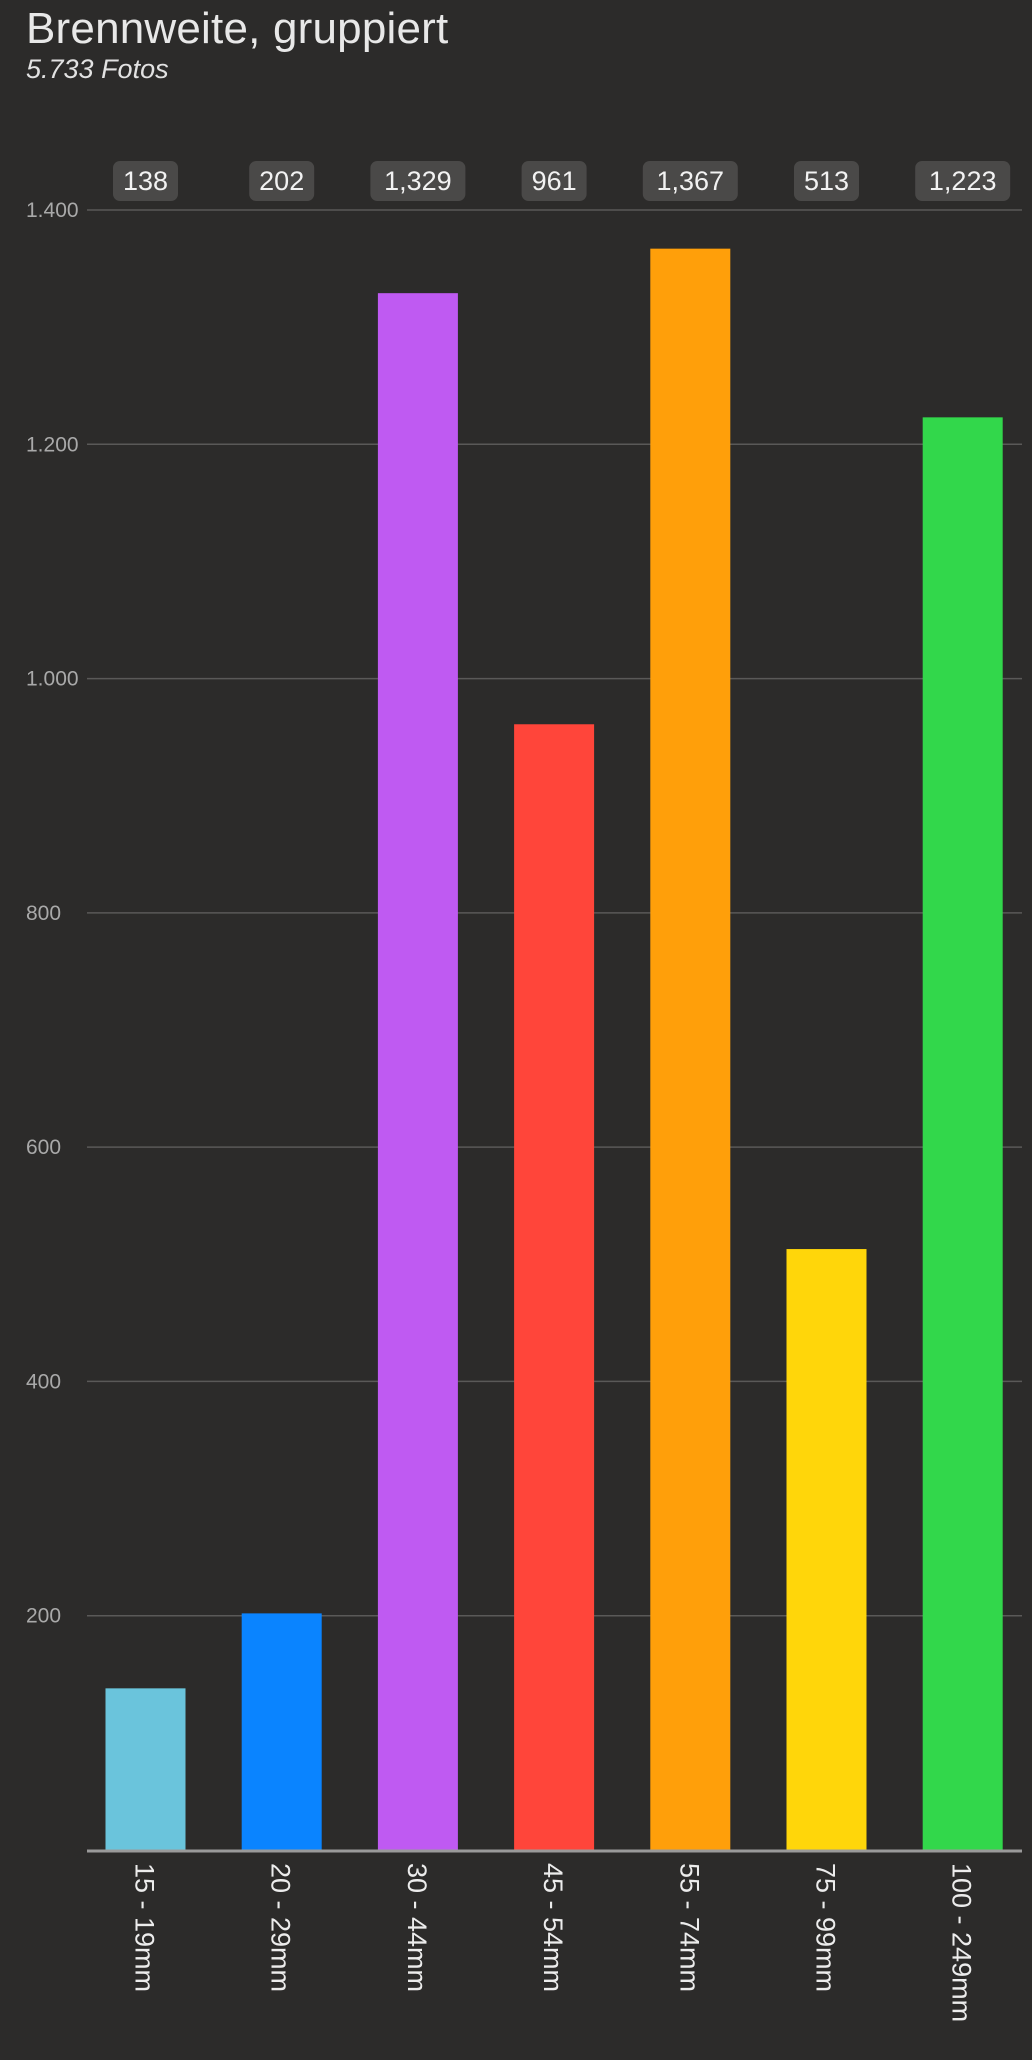 This screenshot has width=1032, height=2060. Describe the element at coordinates (43, 1381) in the screenshot. I see `y-tick-label: 400` at that location.